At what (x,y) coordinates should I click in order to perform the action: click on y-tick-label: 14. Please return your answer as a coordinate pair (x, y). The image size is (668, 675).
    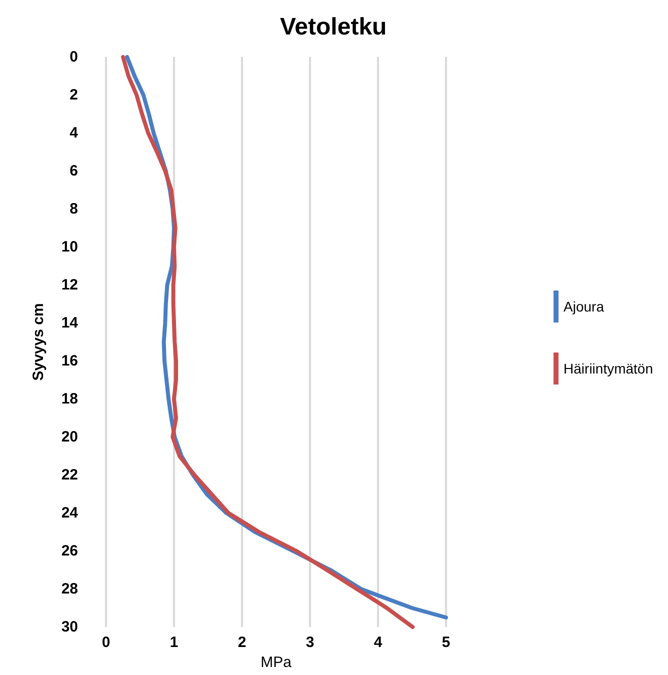
    Looking at the image, I should click on (70, 323).